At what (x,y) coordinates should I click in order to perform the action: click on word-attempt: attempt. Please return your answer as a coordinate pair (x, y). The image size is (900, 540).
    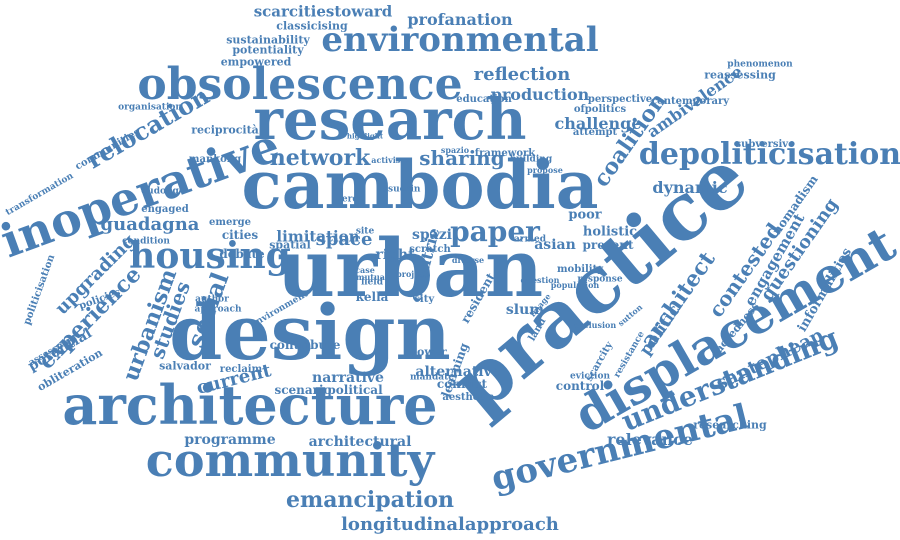
    Looking at the image, I should click on (595, 132).